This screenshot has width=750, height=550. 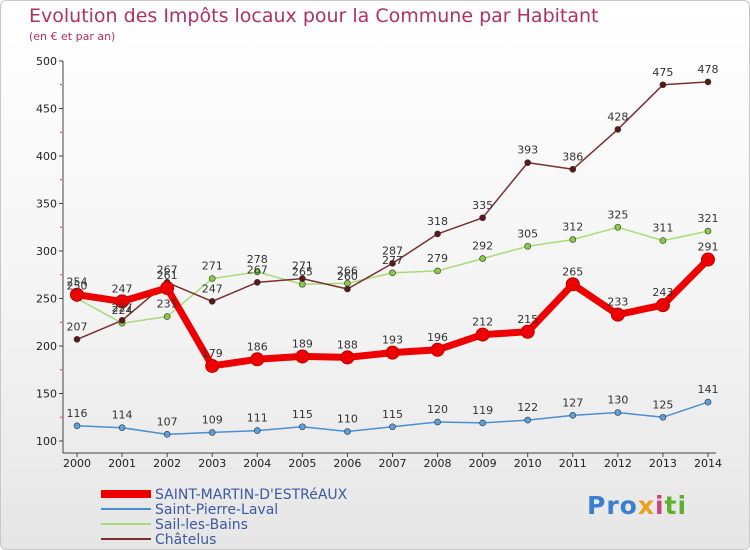 I want to click on series-0-value-label: 254, so click(x=77, y=282).